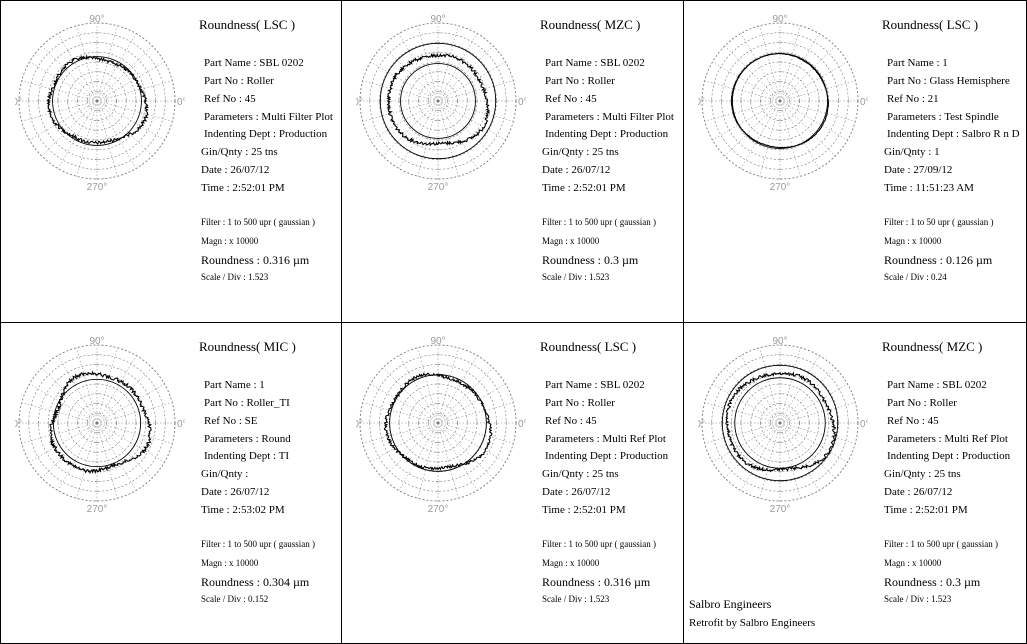 The width and height of the screenshot is (1027, 644). I want to click on reference-circle, so click(438, 101).